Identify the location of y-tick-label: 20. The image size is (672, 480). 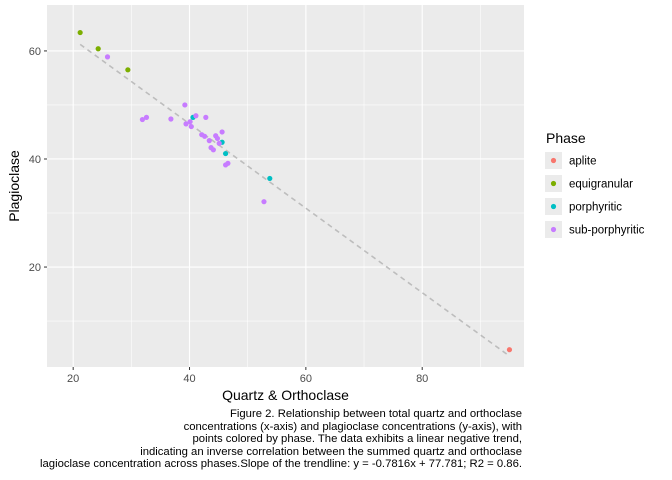
(35, 268).